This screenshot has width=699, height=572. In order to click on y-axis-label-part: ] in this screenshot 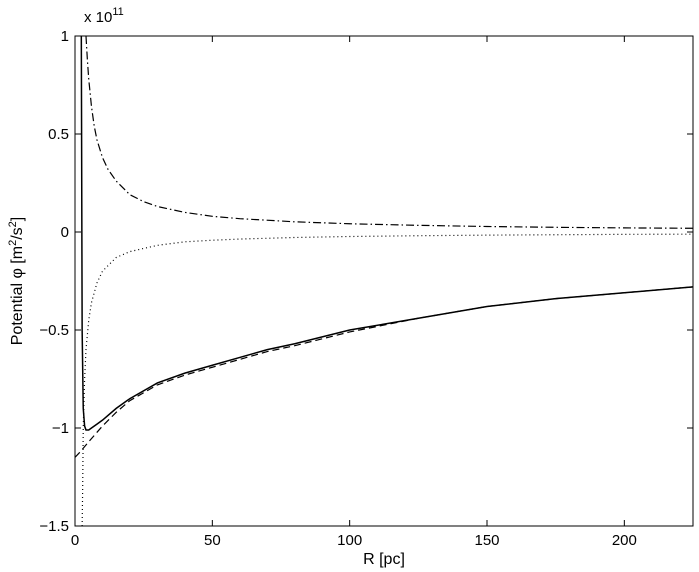, I will do `click(17, 219)`.